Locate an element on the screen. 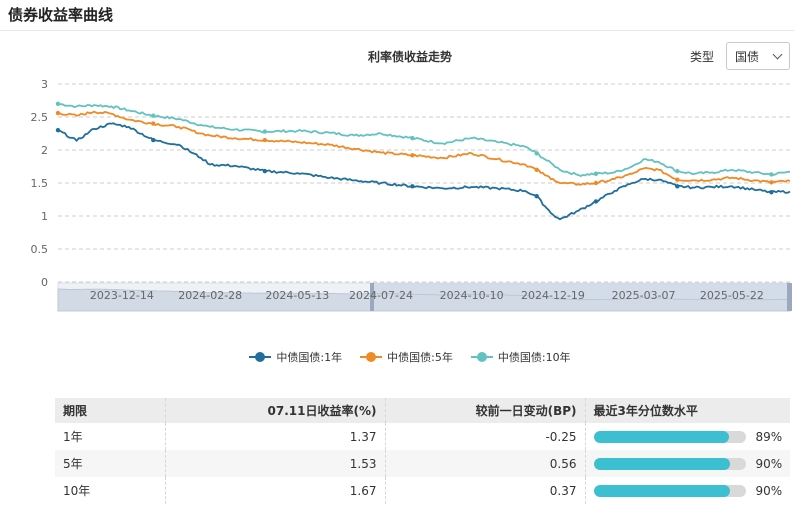  legend-label-5y: 中债国债:5年 is located at coordinates (420, 357).